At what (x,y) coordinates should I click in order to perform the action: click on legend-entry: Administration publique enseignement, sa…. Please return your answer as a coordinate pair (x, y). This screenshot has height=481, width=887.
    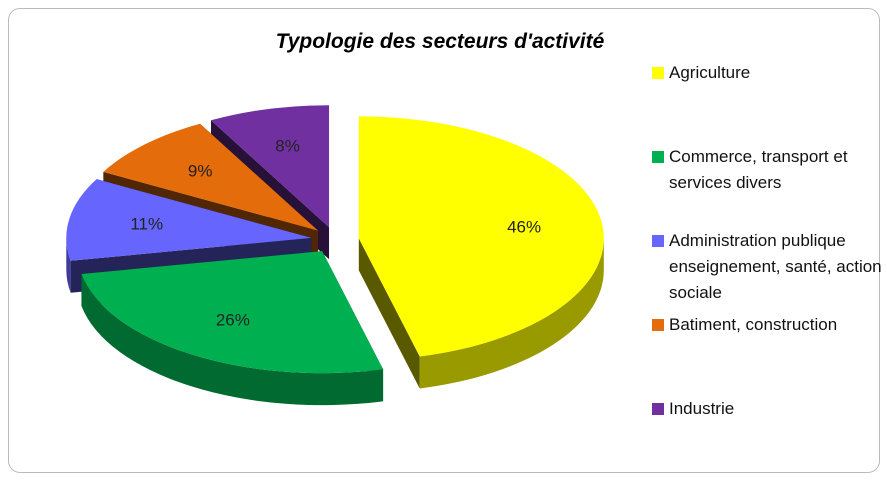
    Looking at the image, I should click on (769, 267).